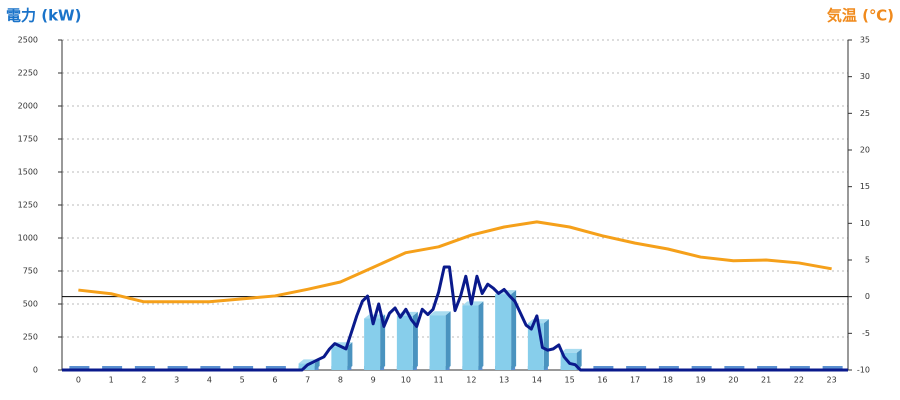 Image resolution: width=900 pixels, height=400 pixels. I want to click on x-tick-label: 5, so click(242, 380).